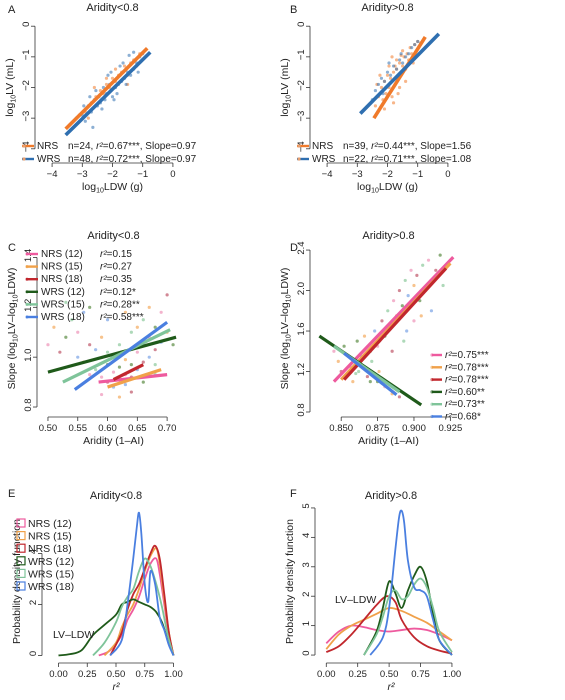 This screenshot has height=700, width=565. Describe the element at coordinates (51, 574) in the screenshot. I see `legend-label: WRS (15)` at that location.